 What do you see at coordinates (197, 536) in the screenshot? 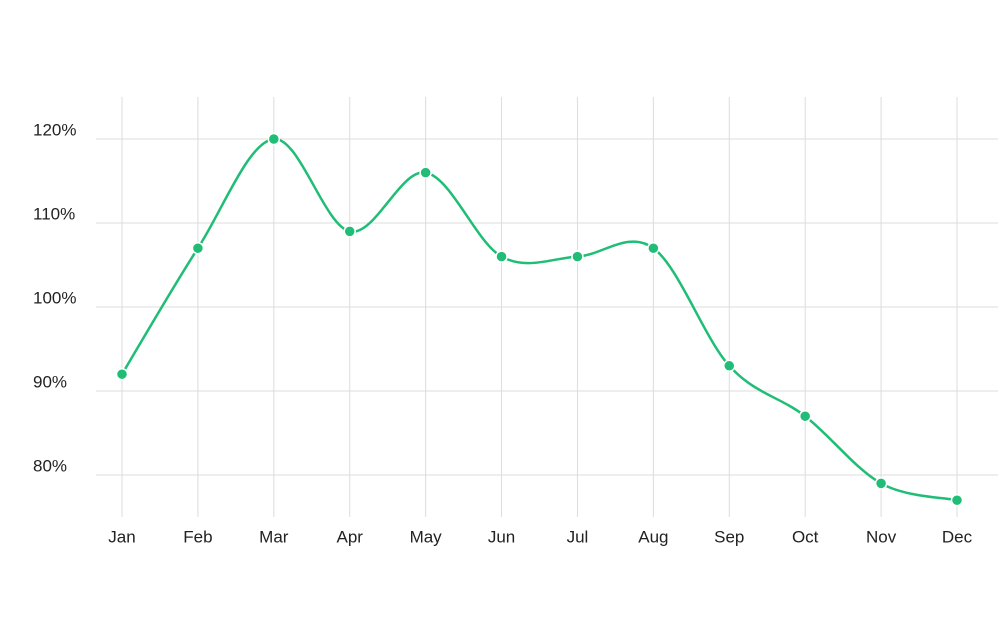
I see `x-tick-label: Feb` at bounding box center [197, 536].